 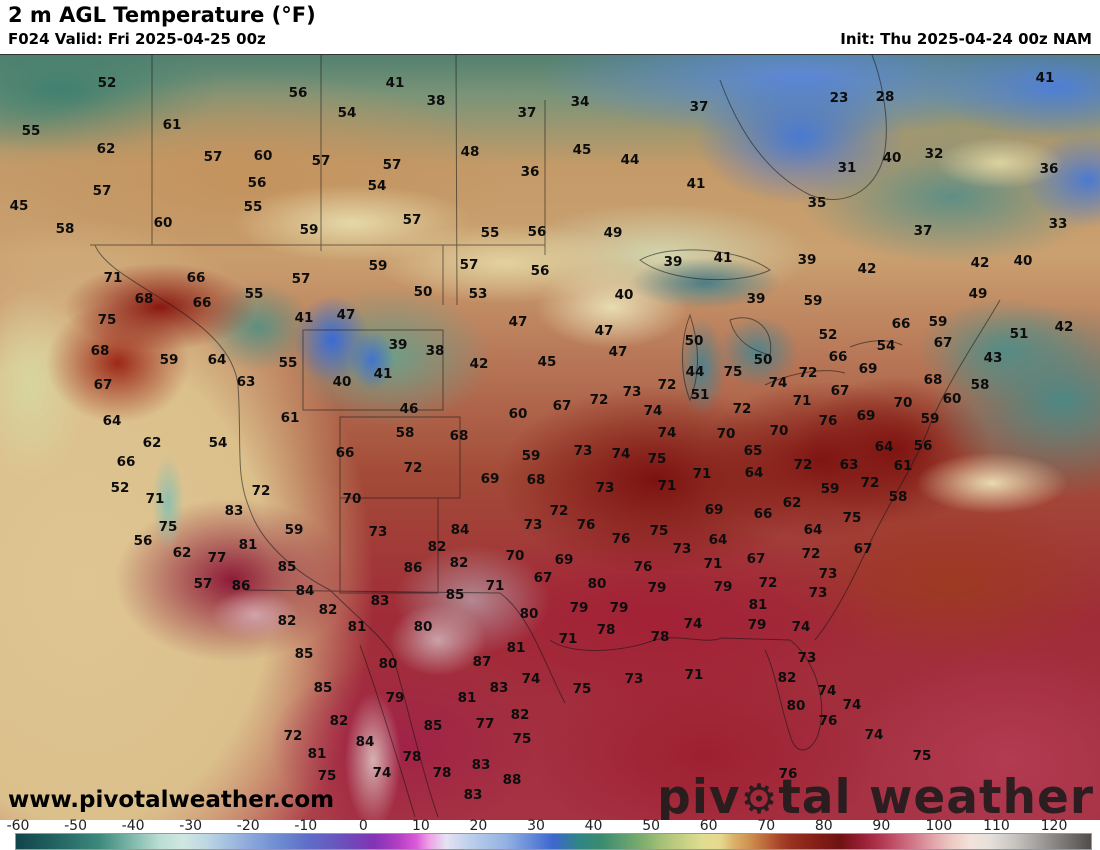 I want to click on colorbar-tick: 90, so click(x=881, y=826).